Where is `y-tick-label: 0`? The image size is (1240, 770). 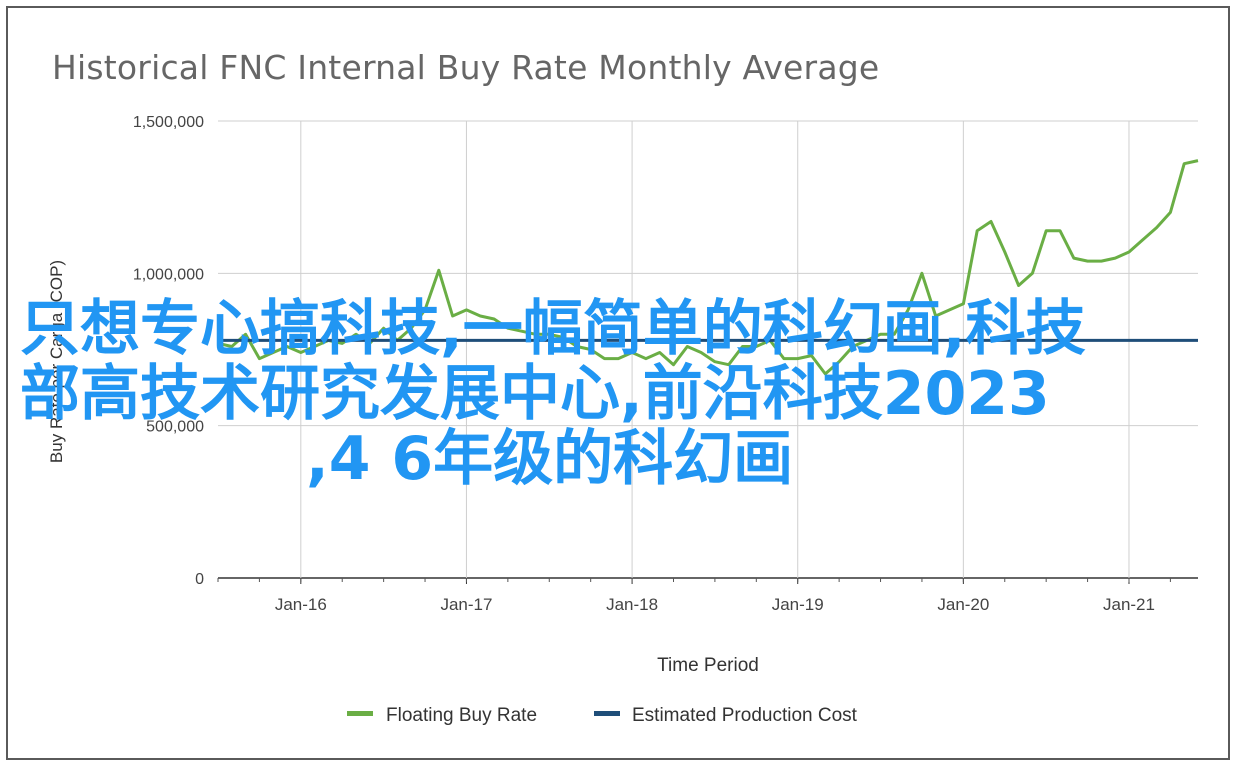
y-tick-label: 0 is located at coordinates (199, 579).